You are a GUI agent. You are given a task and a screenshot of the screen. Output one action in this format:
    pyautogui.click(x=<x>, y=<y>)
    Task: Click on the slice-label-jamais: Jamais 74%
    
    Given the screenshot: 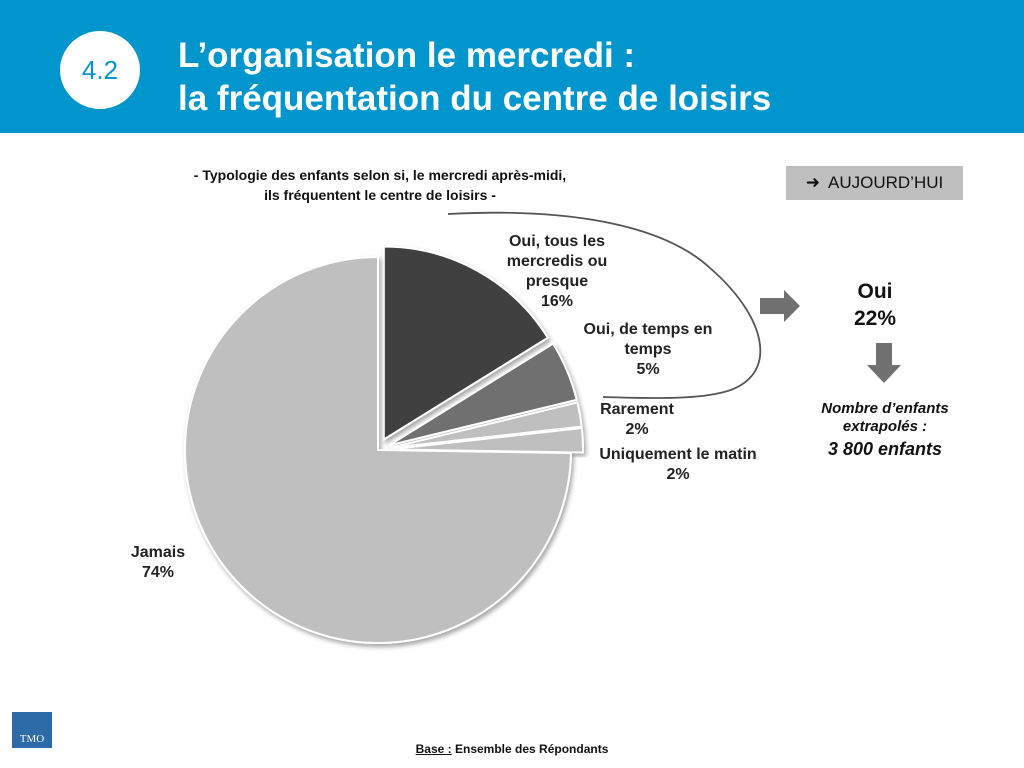 What is the action you would take?
    pyautogui.click(x=158, y=562)
    